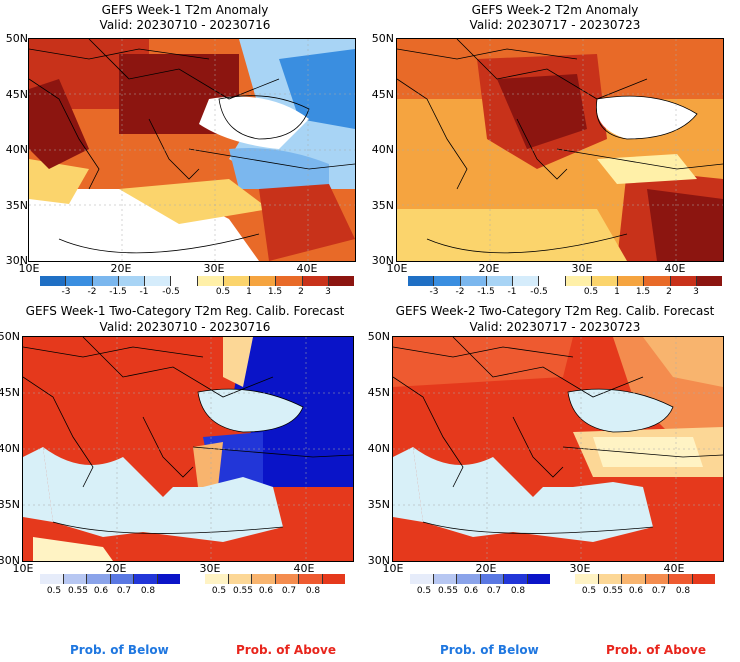  I want to click on panel-title: GEFS Week-1 T2m Anomaly, so click(185, 10).